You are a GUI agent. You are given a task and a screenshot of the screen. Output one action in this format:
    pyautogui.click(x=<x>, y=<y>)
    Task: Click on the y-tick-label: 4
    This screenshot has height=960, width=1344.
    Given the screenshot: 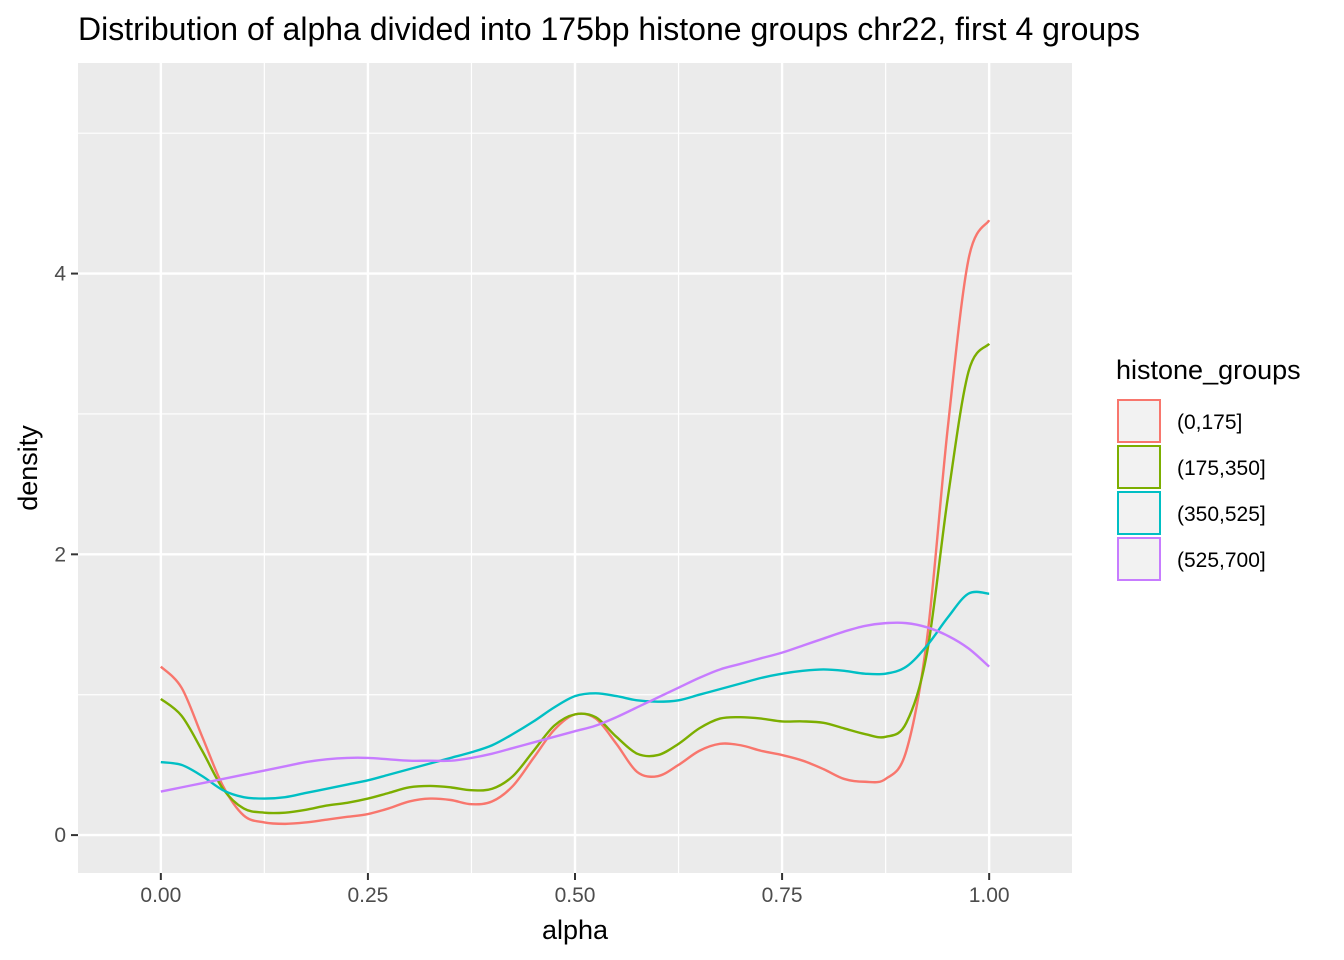 What is the action you would take?
    pyautogui.click(x=60, y=274)
    